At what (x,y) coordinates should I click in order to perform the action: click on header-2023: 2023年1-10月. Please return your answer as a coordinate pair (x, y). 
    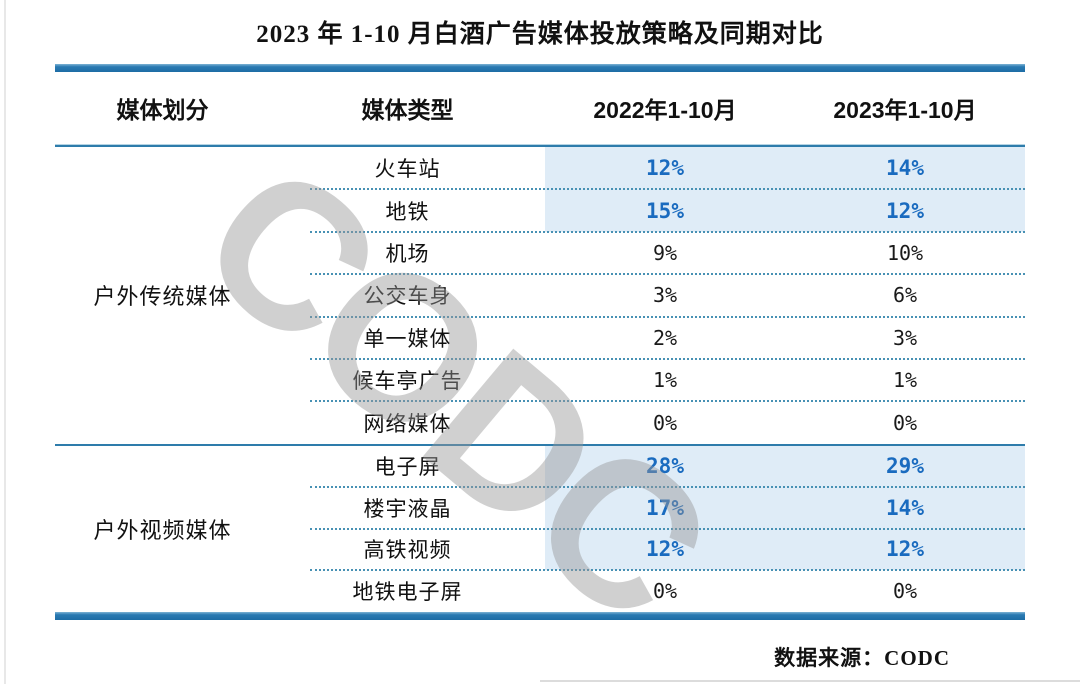
    Looking at the image, I should click on (905, 110).